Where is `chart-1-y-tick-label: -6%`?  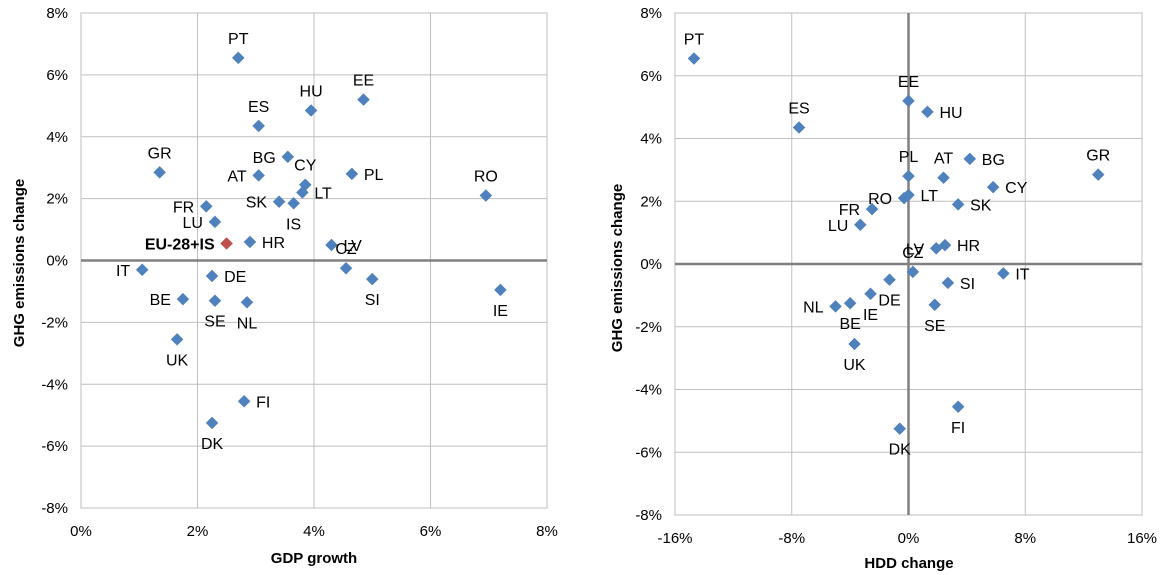 chart-1-y-tick-label: -6% is located at coordinates (648, 452).